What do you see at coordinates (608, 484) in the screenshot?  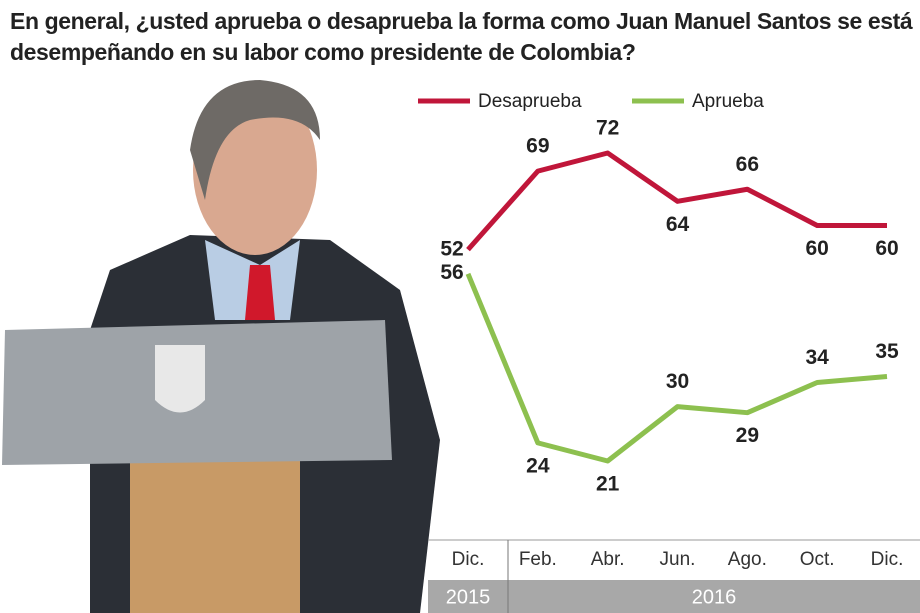 I see `data-label: 21` at bounding box center [608, 484].